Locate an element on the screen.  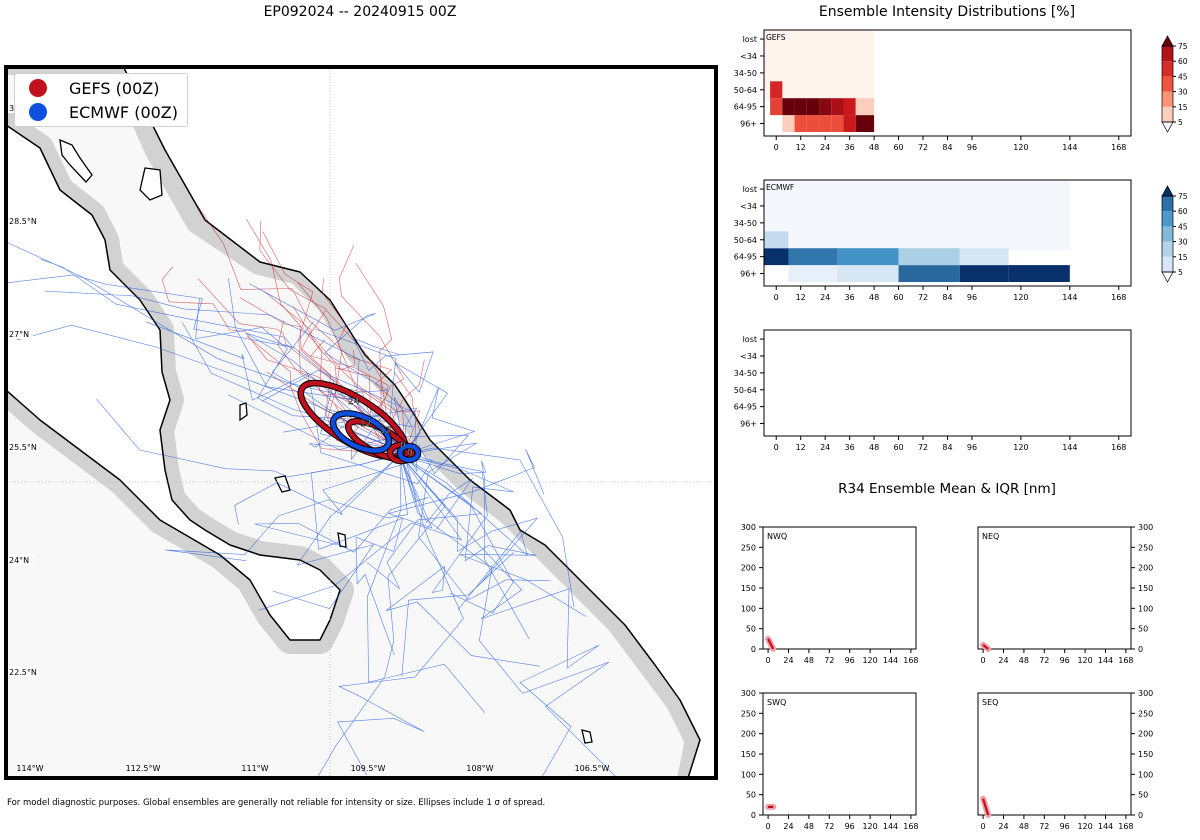
y-tick-label: 200 is located at coordinates (748, 568).